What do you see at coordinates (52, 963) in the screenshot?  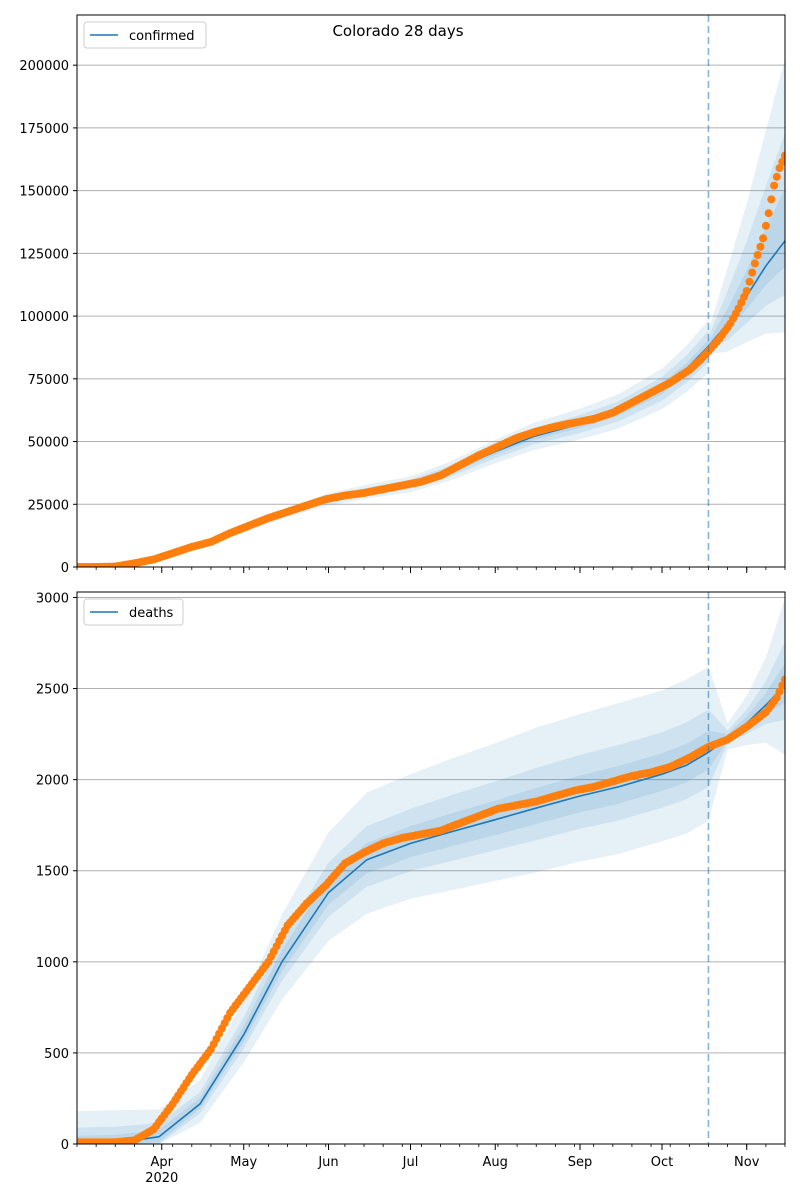 I see `y-tick-label: 1000` at bounding box center [52, 963].